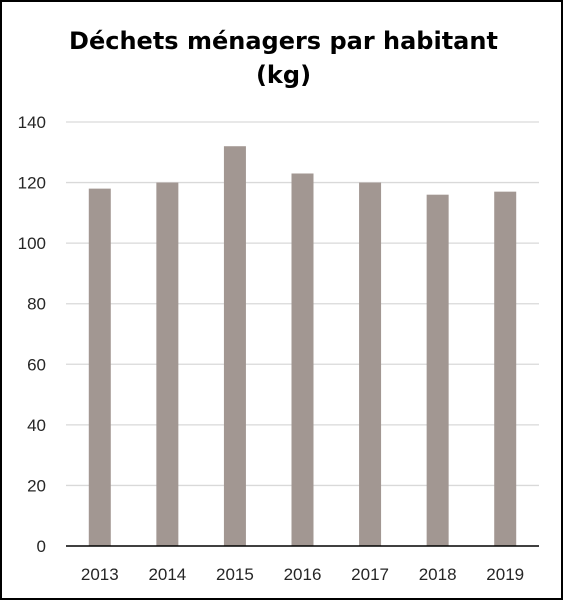  What do you see at coordinates (505, 574) in the screenshot?
I see `x-tick-label: 2019` at bounding box center [505, 574].